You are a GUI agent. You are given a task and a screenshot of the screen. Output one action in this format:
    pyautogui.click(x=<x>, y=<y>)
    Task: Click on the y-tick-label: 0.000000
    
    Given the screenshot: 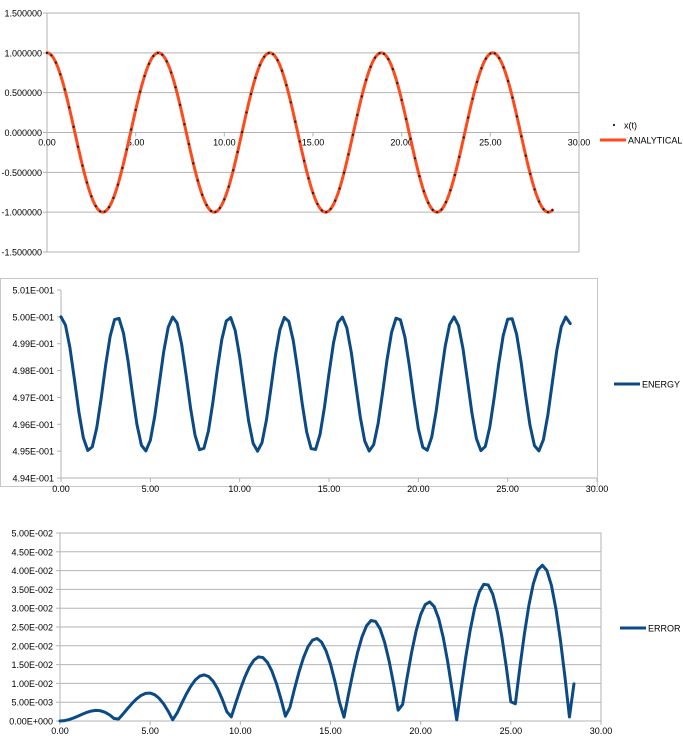 What is the action you would take?
    pyautogui.click(x=23, y=133)
    